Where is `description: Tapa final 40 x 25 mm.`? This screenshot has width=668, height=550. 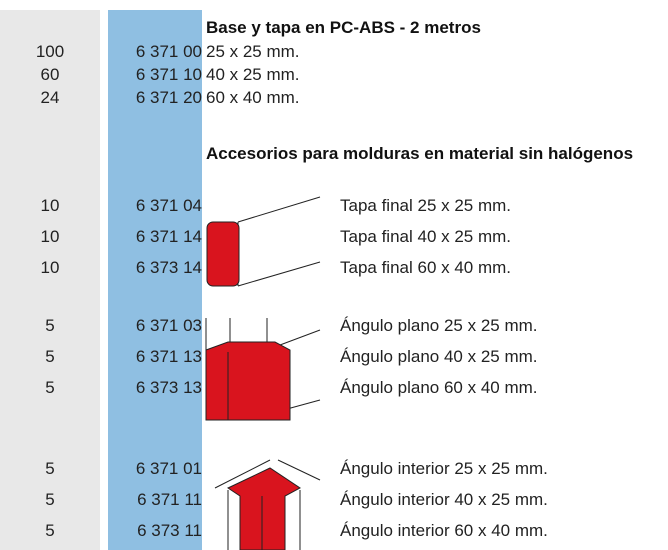 description: Tapa final 40 x 25 mm. is located at coordinates (426, 236).